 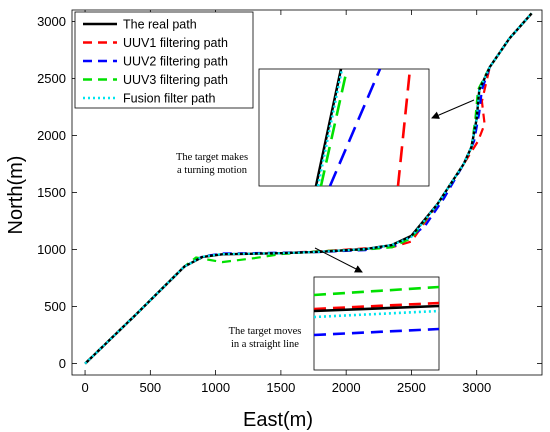 I want to click on x-tick-label: 1500, so click(x=280, y=387).